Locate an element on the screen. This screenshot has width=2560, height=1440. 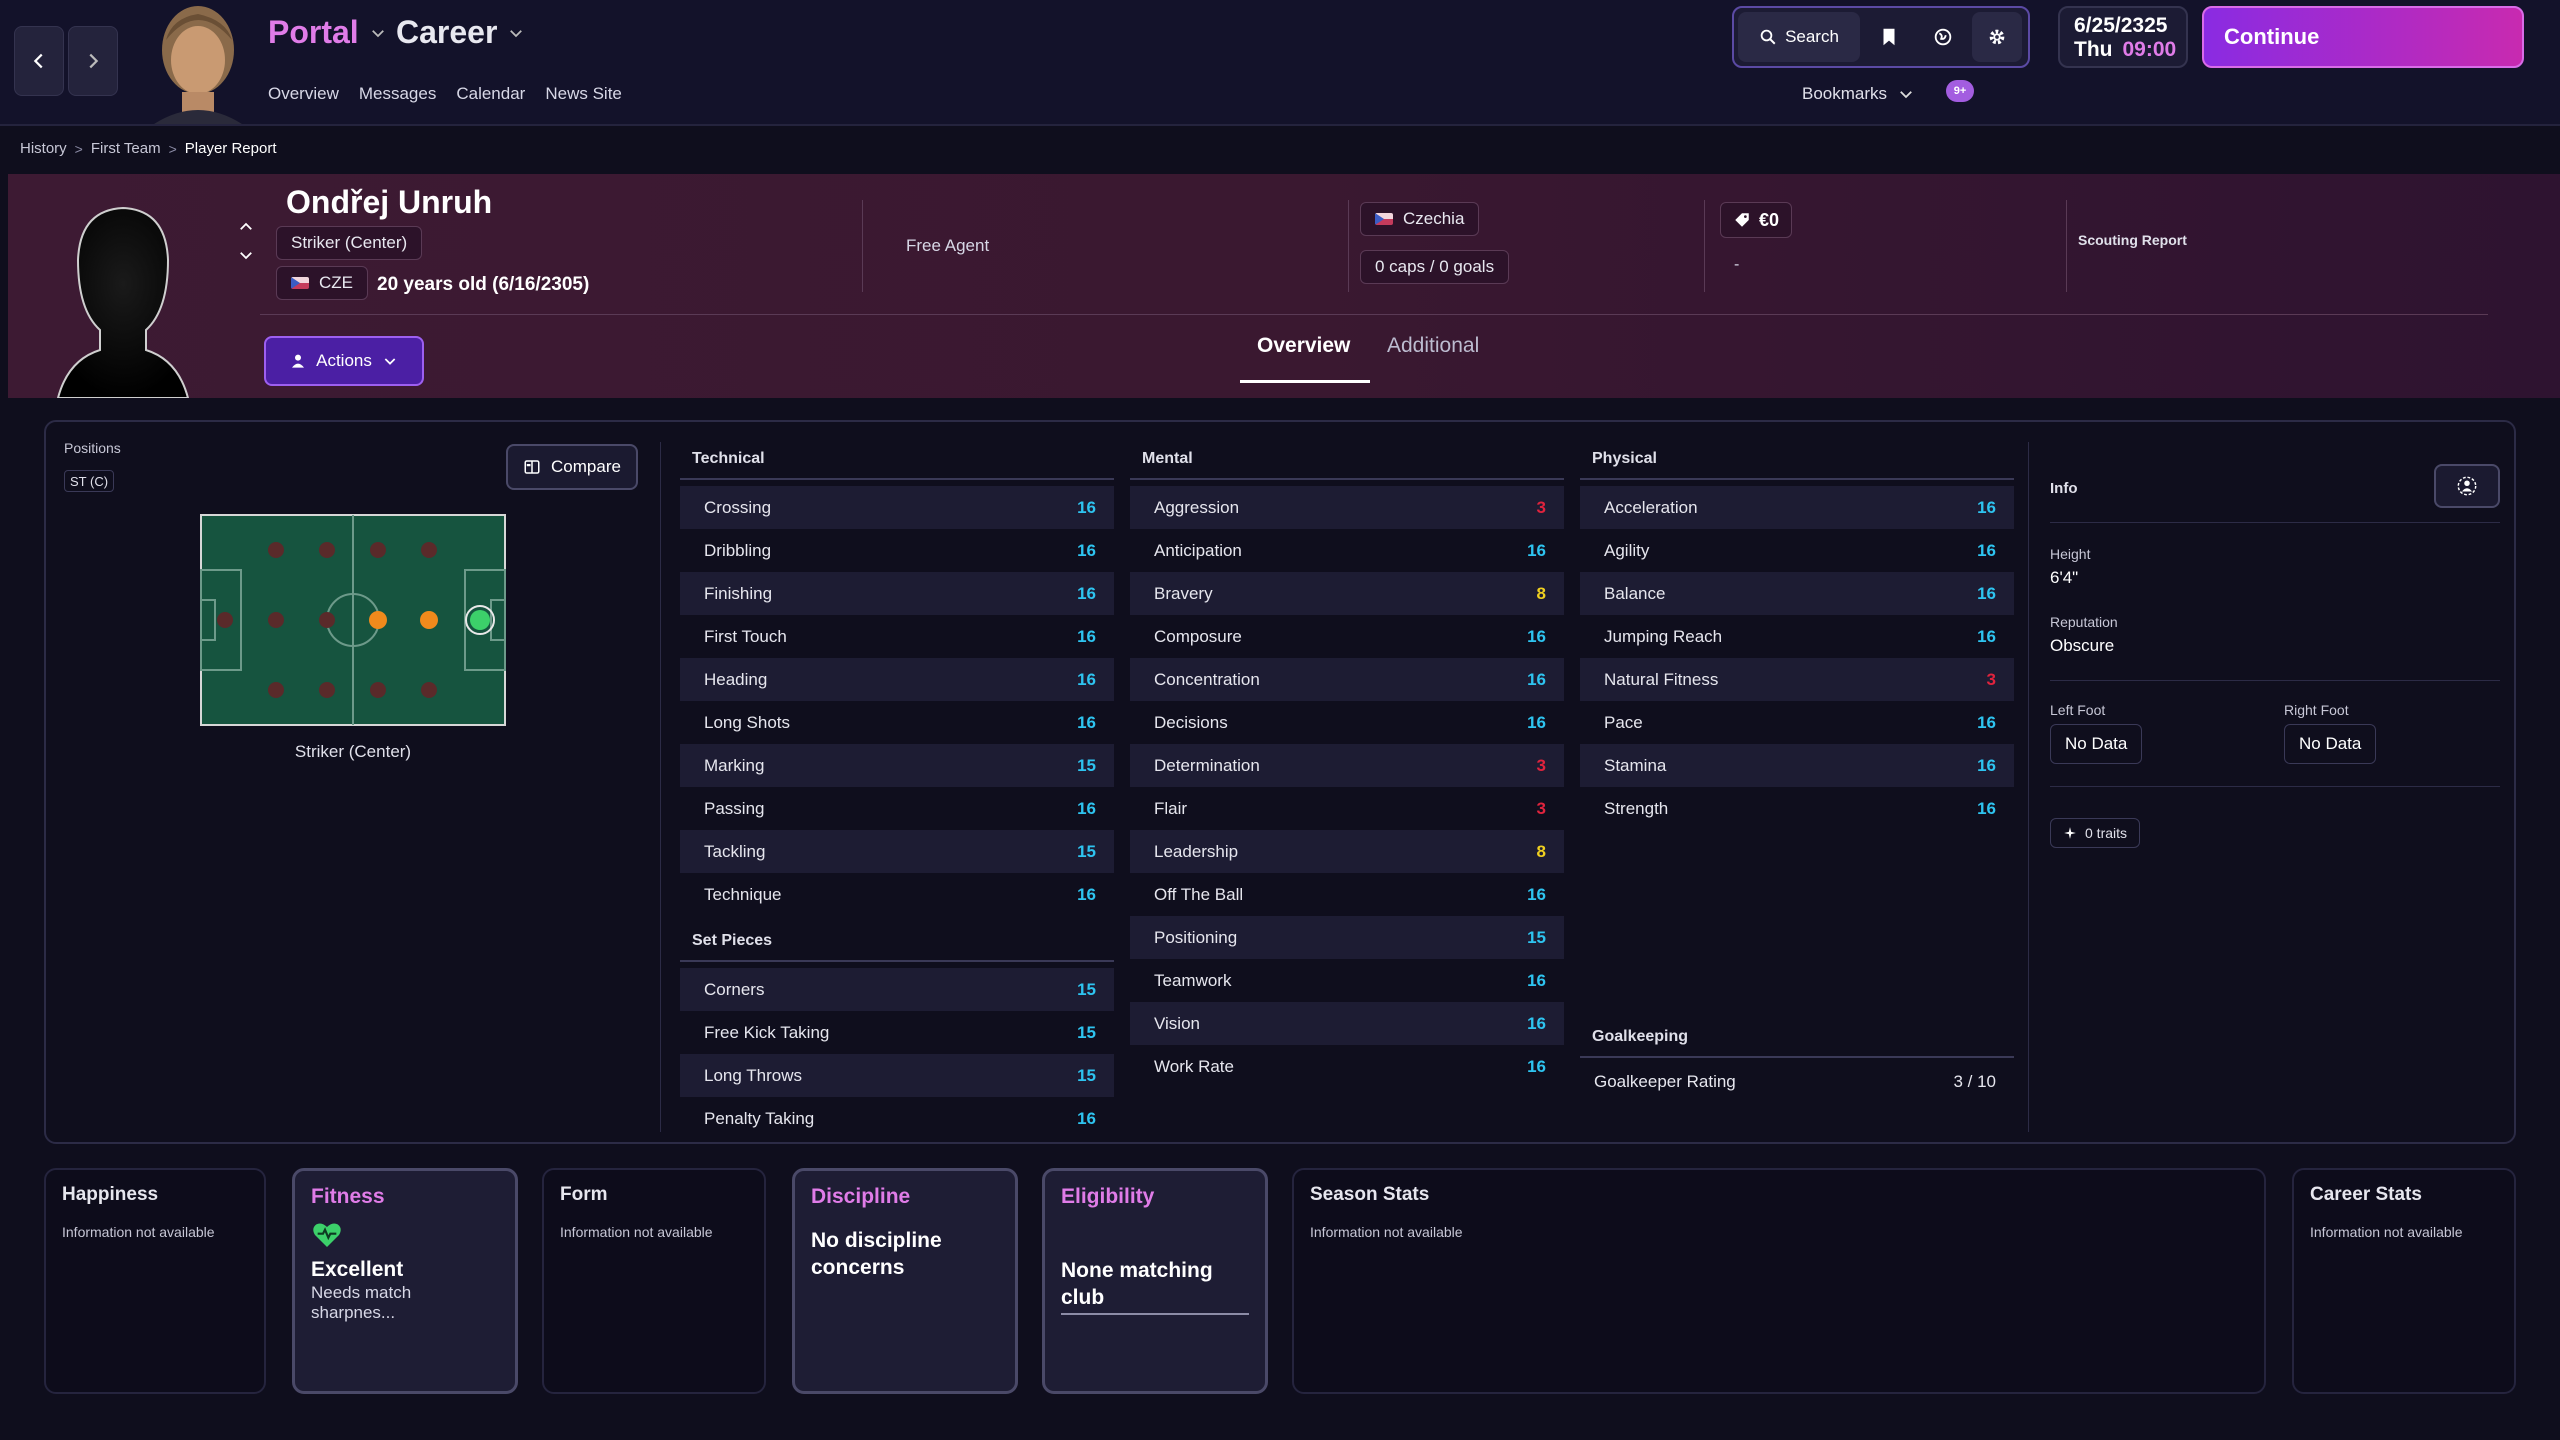
tab-additional: Additional is located at coordinates (1433, 345).